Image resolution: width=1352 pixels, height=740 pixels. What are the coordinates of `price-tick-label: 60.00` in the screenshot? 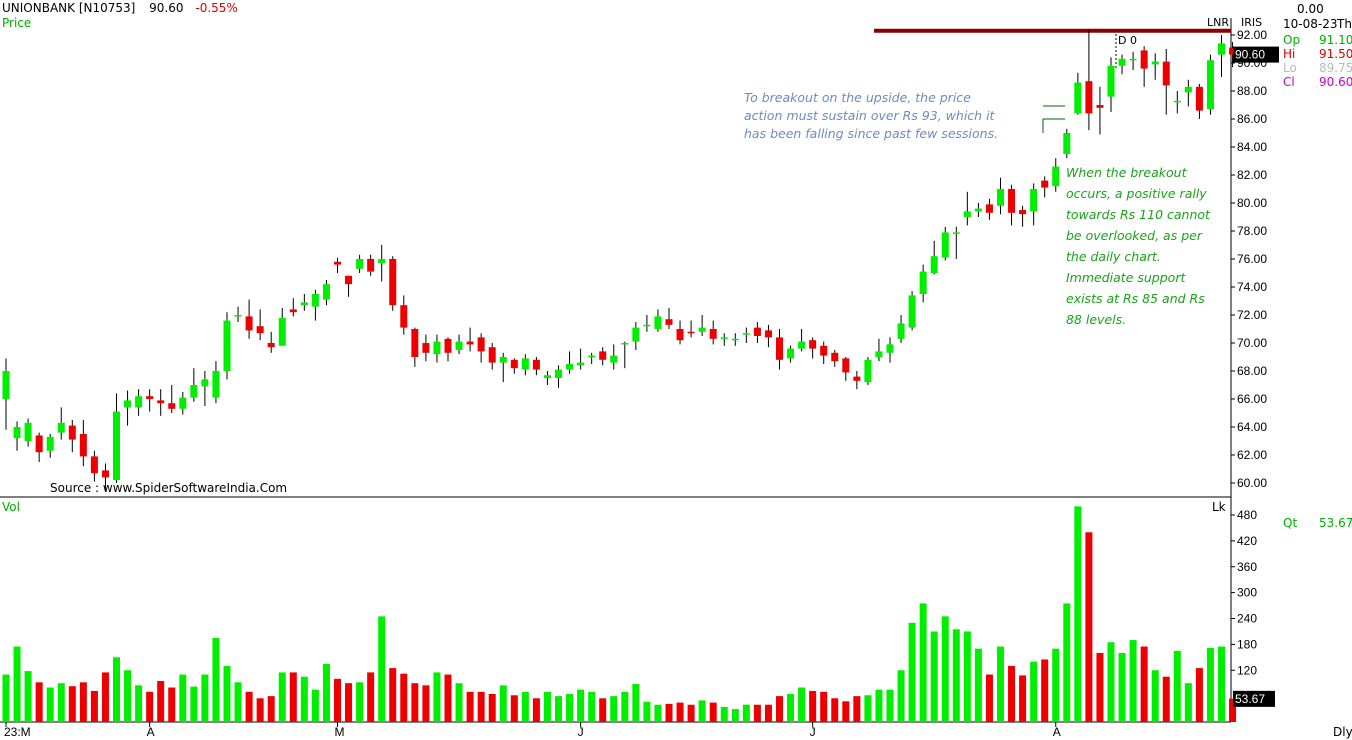 It's located at (1252, 483).